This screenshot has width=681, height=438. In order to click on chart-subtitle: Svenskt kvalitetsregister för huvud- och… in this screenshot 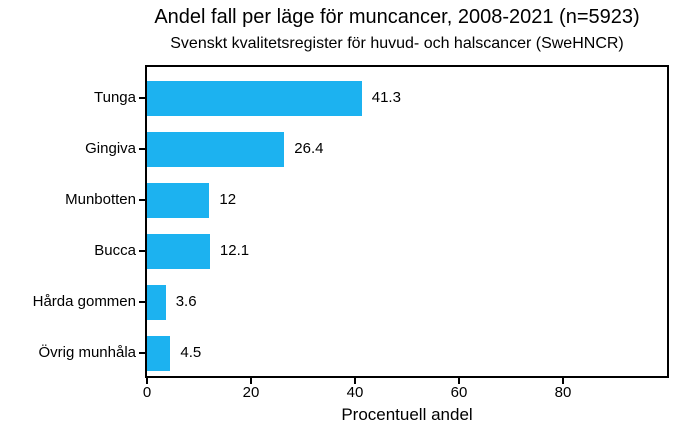, I will do `click(397, 43)`.